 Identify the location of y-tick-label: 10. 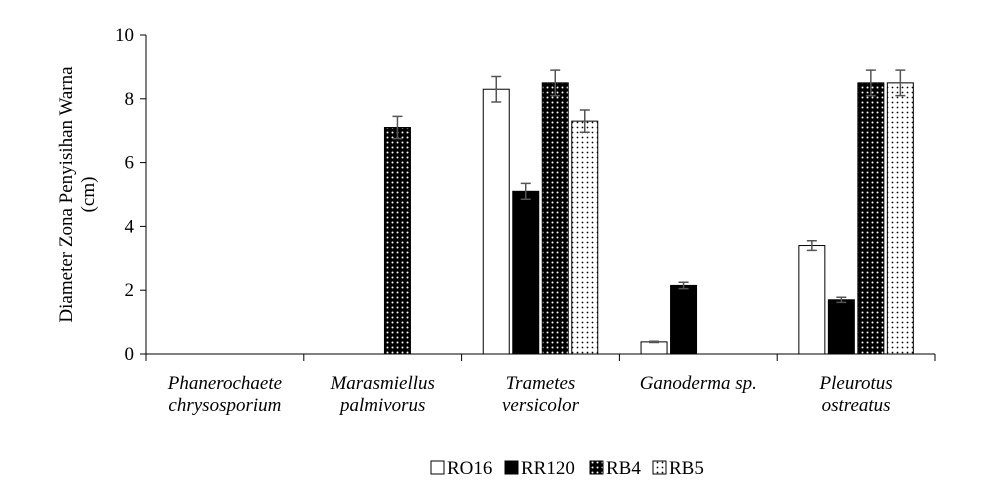
(124, 35).